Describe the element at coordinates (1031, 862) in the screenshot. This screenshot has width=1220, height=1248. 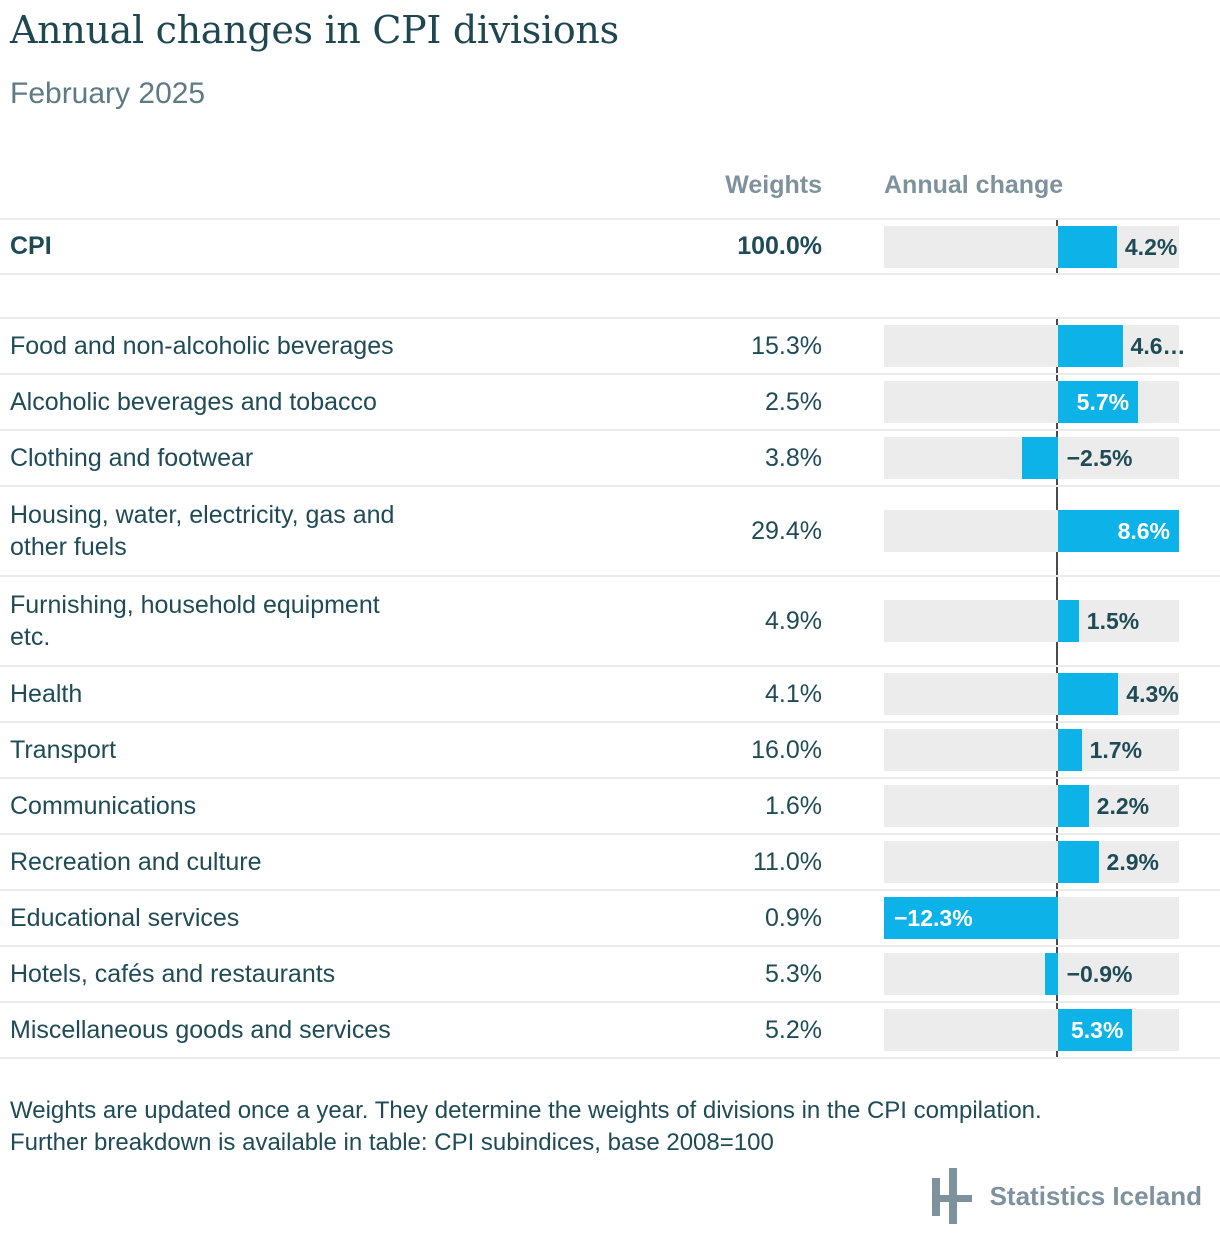
I see `bar-track: 2.9%` at that location.